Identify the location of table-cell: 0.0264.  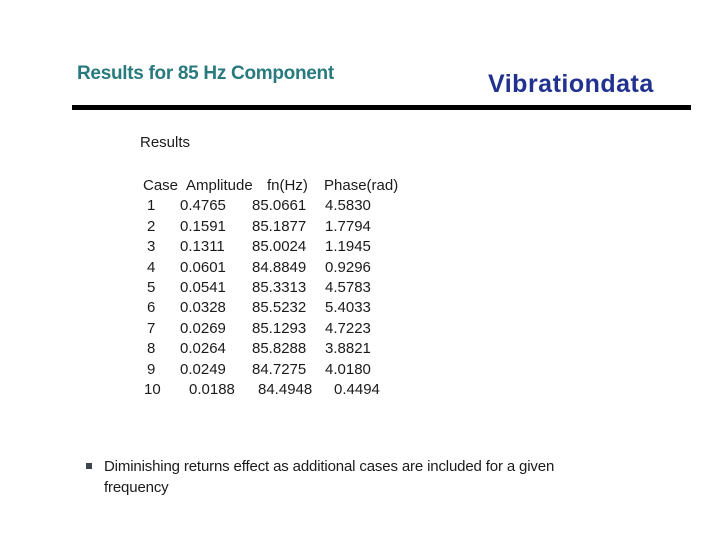
(203, 349).